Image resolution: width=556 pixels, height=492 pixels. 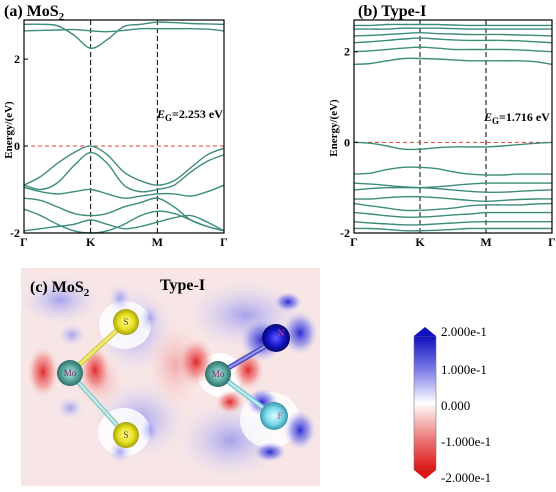 I want to click on atom-mo-left, so click(x=70, y=373).